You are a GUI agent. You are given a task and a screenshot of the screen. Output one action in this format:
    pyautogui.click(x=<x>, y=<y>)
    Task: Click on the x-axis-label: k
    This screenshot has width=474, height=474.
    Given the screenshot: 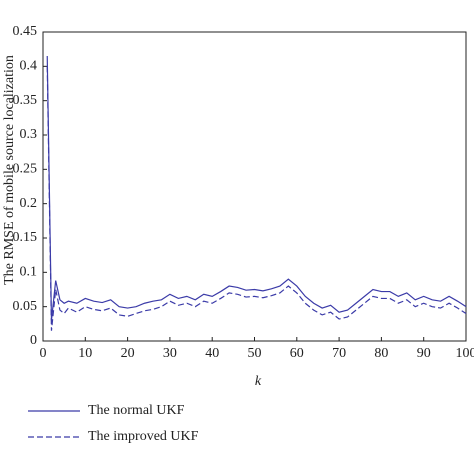 What is the action you would take?
    pyautogui.click(x=258, y=381)
    